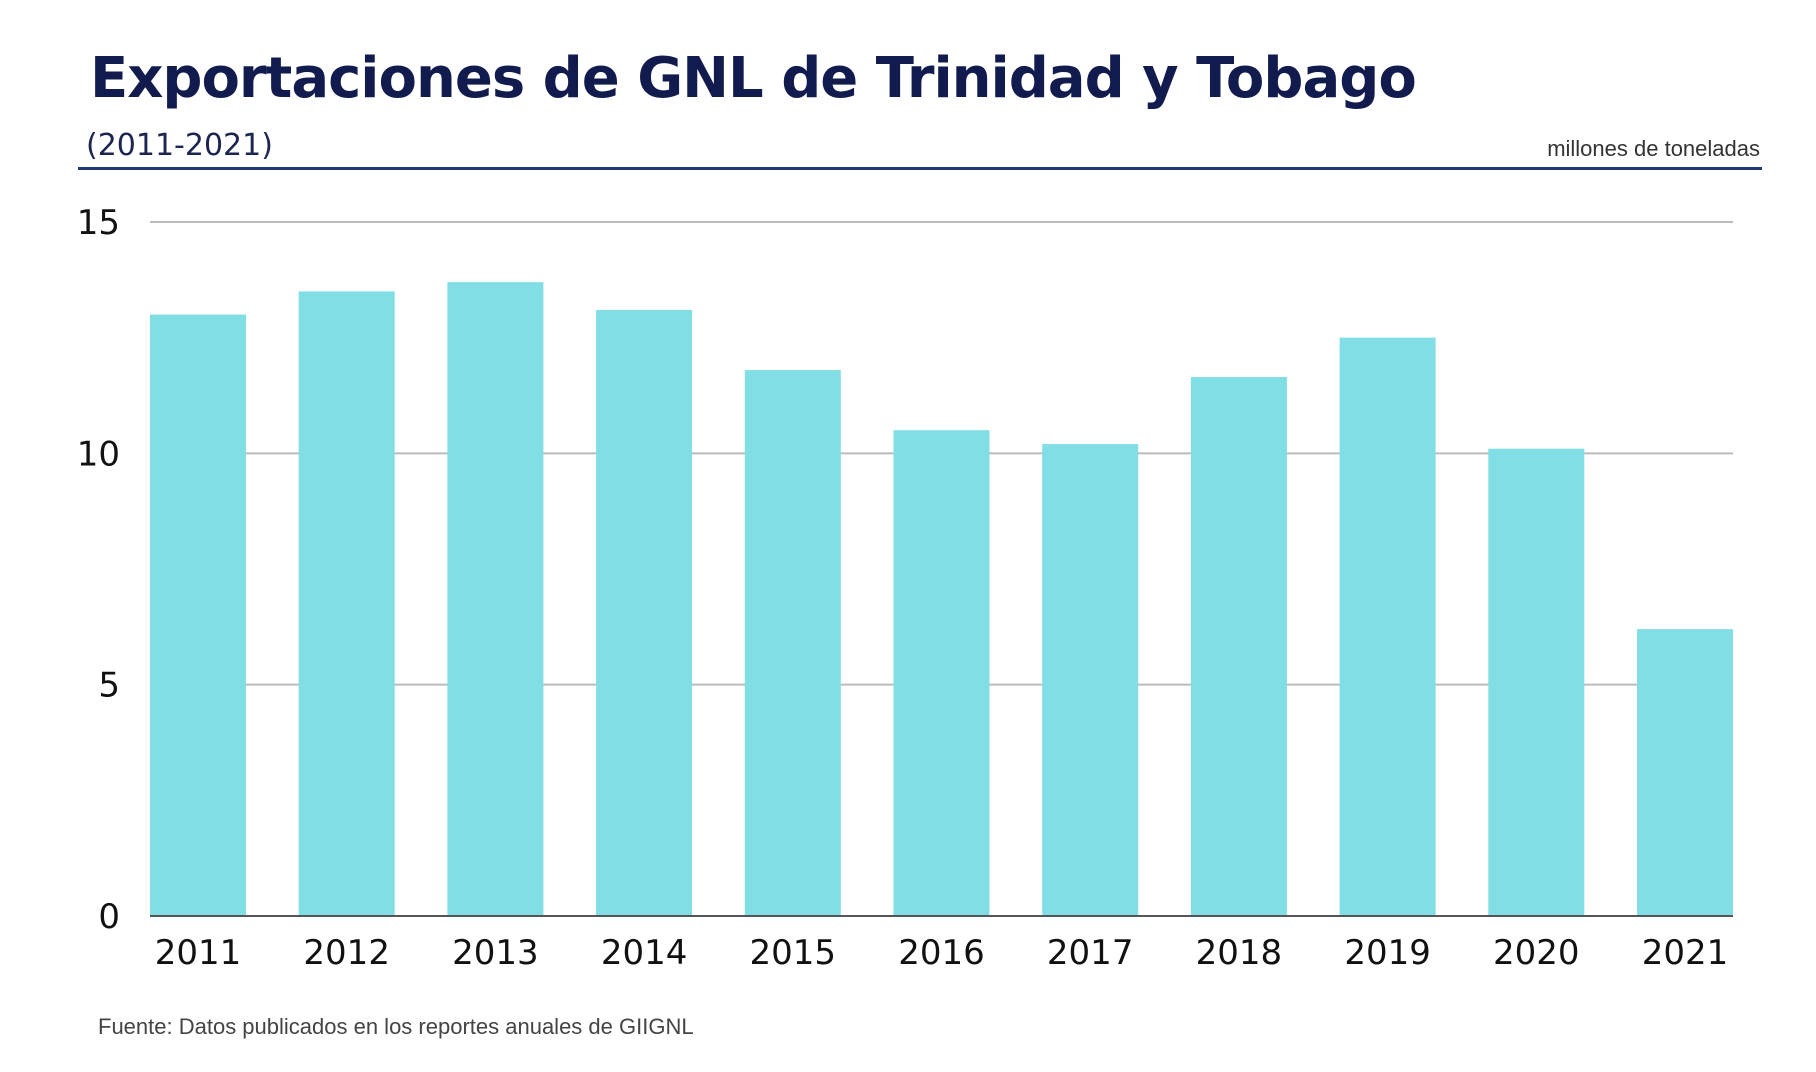 The width and height of the screenshot is (1816, 1072). What do you see at coordinates (1387, 627) in the screenshot?
I see `bar-2019` at bounding box center [1387, 627].